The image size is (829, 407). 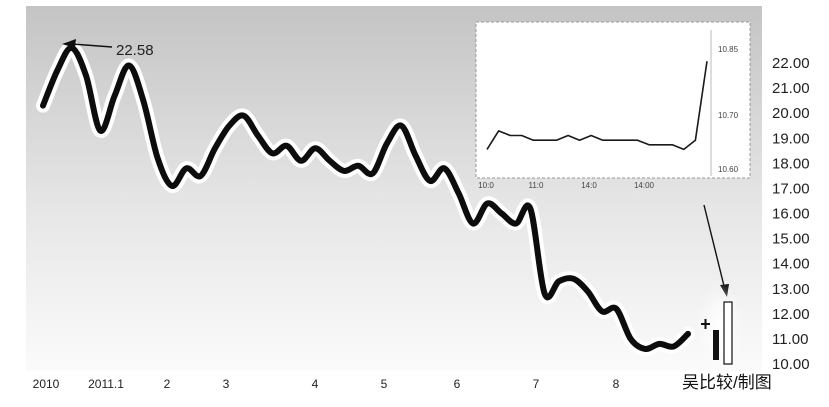 What do you see at coordinates (226, 384) in the screenshot?
I see `x-tick-label: 3` at bounding box center [226, 384].